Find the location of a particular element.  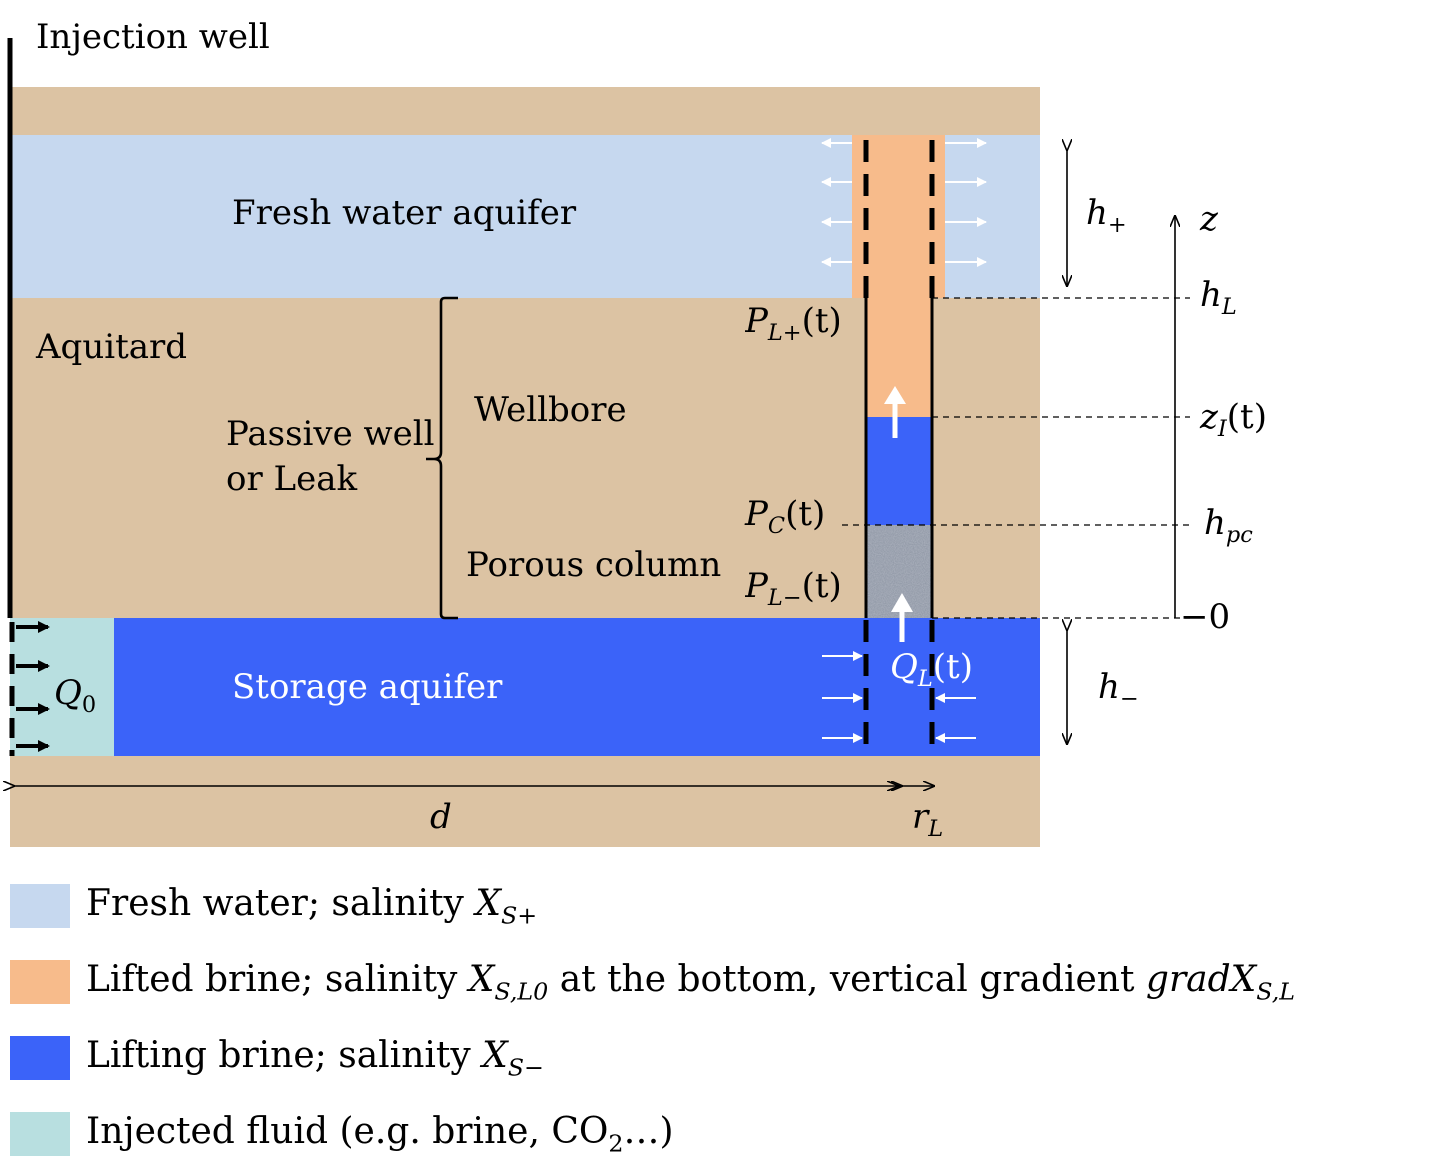

passive-well-label-line2: or Leak is located at coordinates (292, 479).